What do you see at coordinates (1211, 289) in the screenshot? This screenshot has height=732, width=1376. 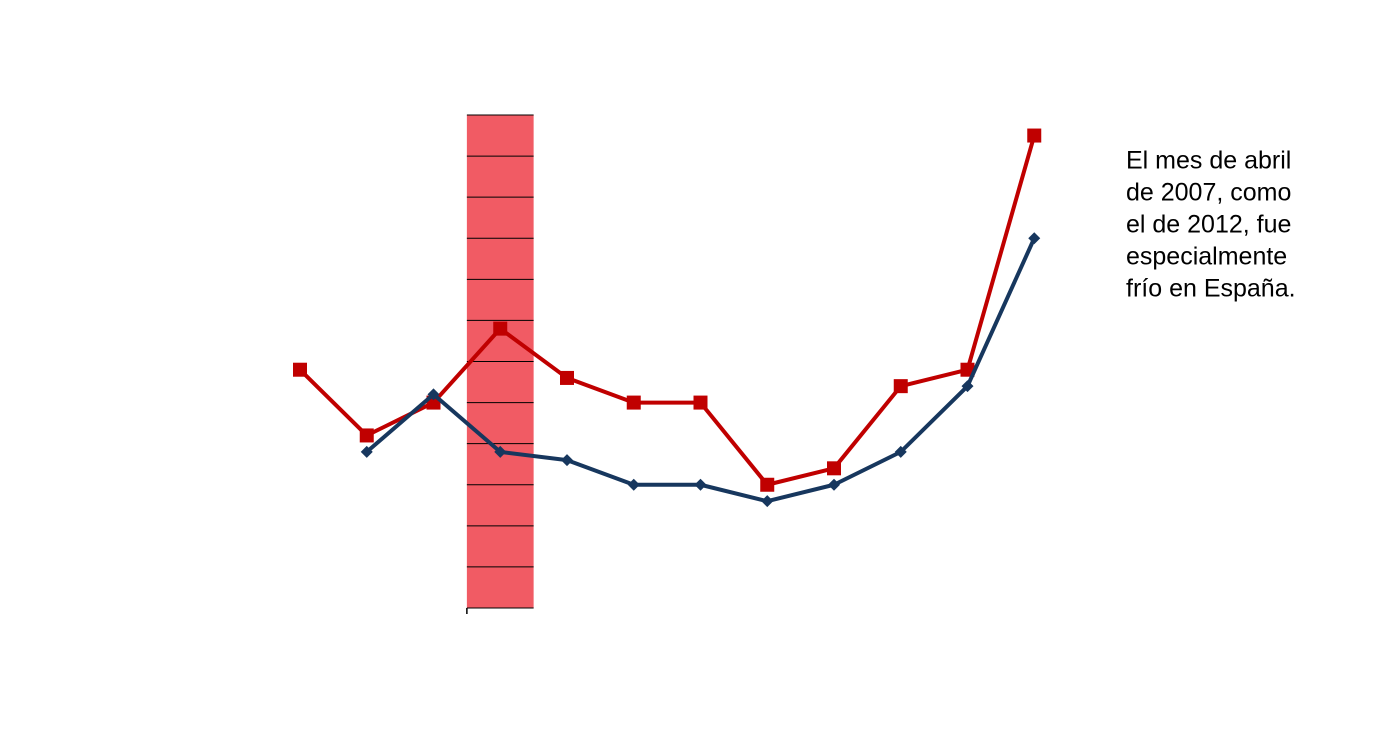 I see `annotation-line: frío en España.` at bounding box center [1211, 289].